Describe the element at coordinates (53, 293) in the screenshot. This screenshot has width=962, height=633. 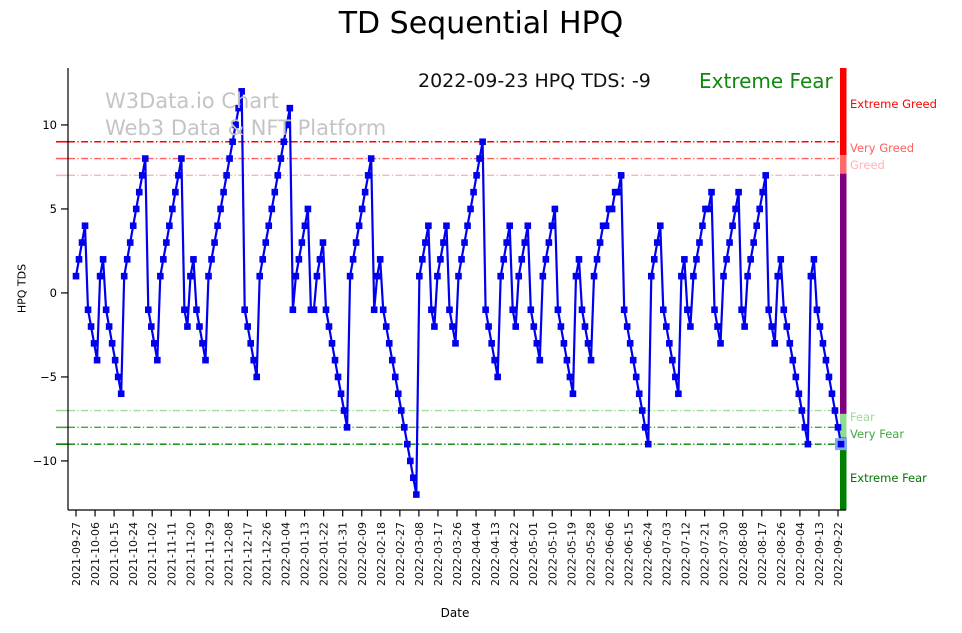
I see `y-tick-label: 0` at that location.